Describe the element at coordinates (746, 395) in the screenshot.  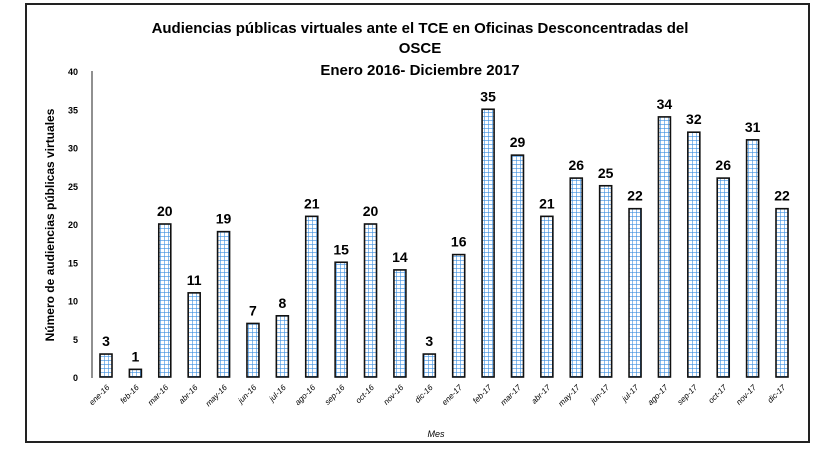
I see `x-tick-label: nov-17` at that location.